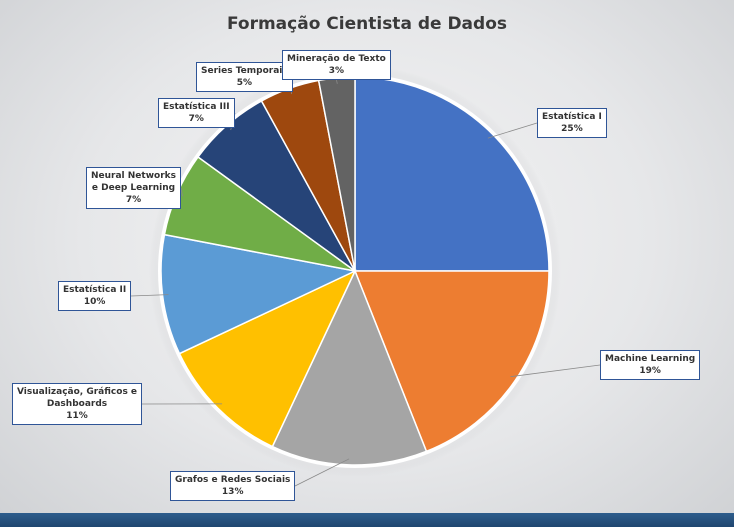 This screenshot has height=527, width=734. What do you see at coordinates (244, 83) in the screenshot?
I see `slice-value-label: 5%` at bounding box center [244, 83].